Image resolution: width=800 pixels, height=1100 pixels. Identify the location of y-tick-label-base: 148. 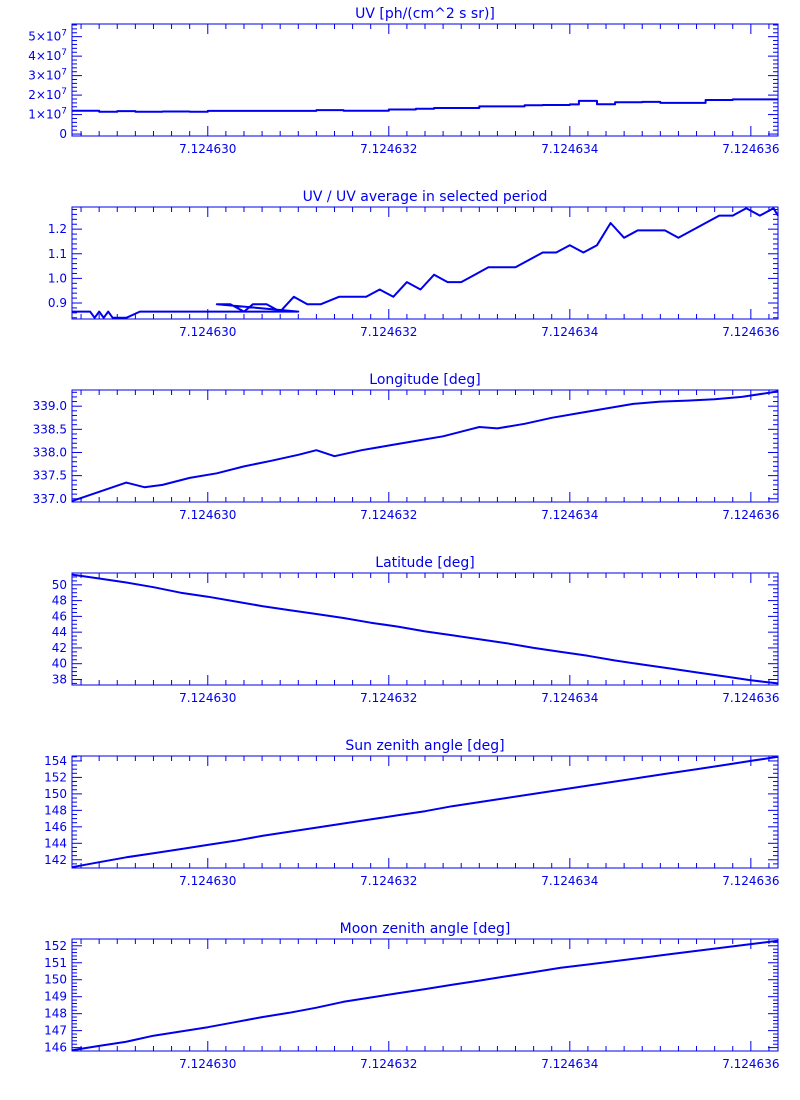
(55, 1014).